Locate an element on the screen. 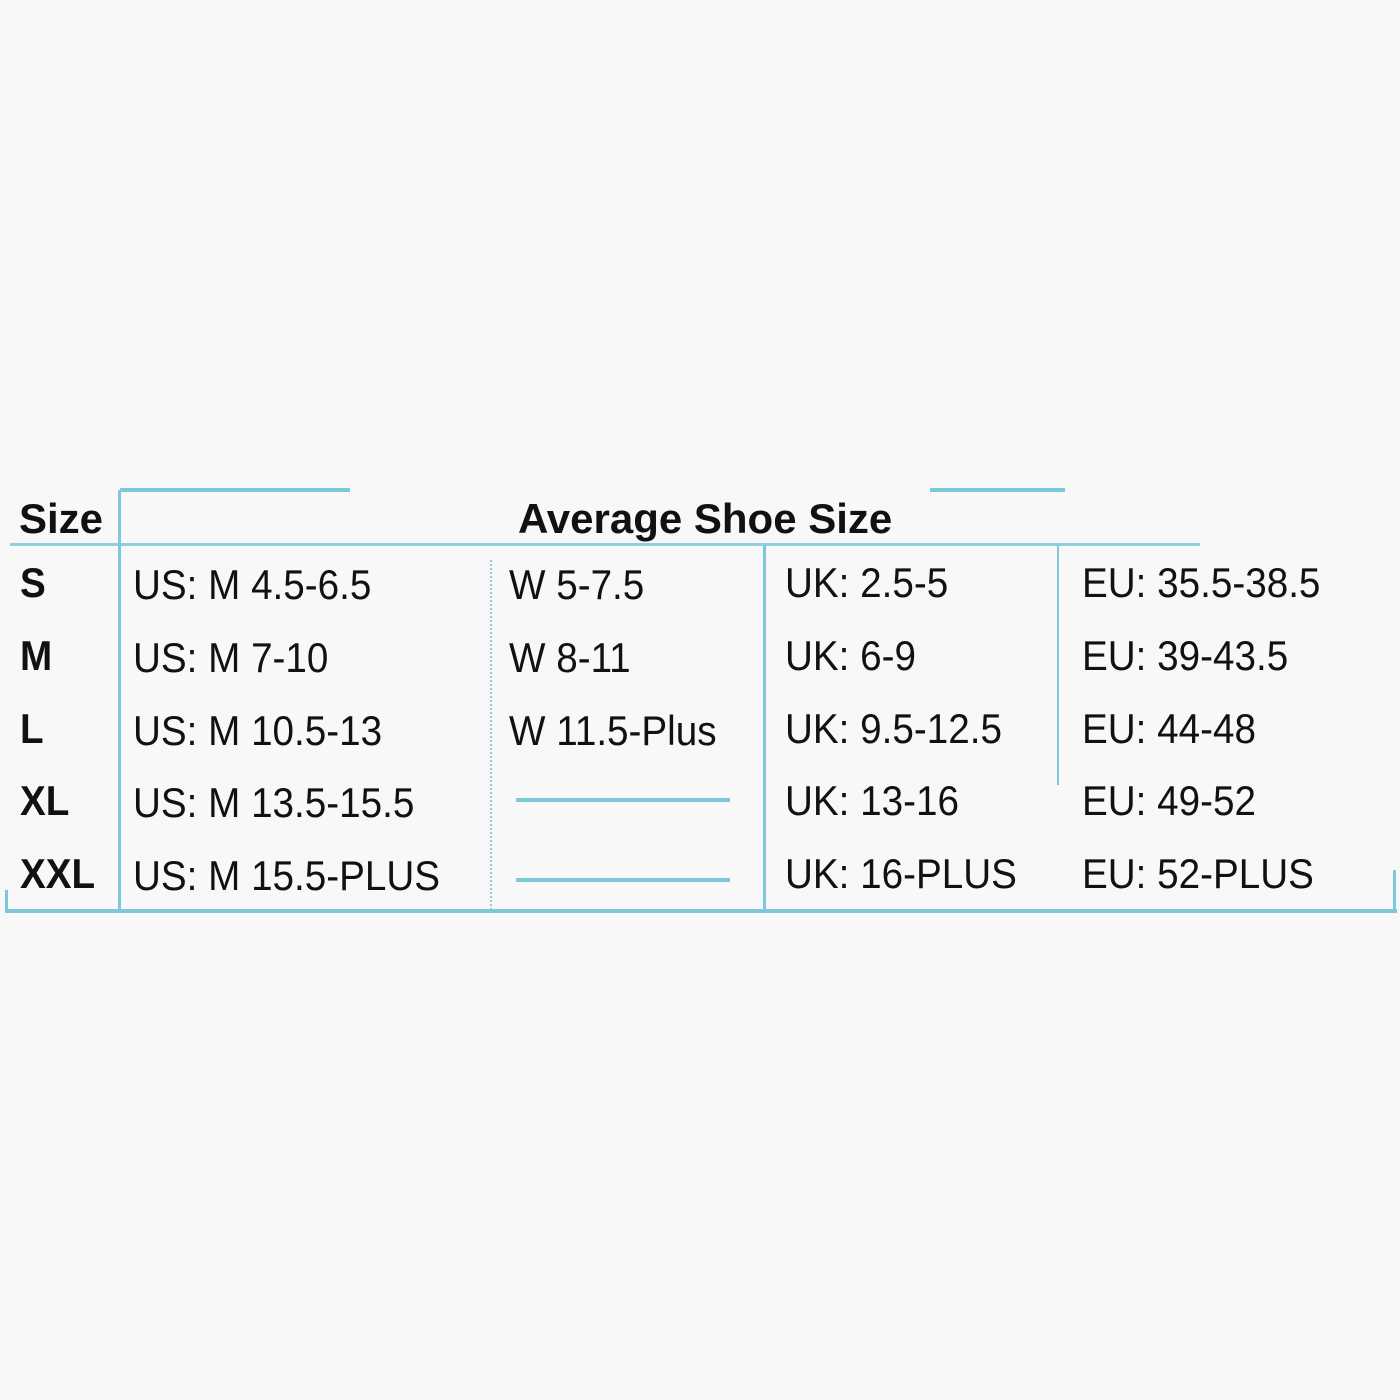 This screenshot has height=1400, width=1400. bottom-border is located at coordinates (701, 911).